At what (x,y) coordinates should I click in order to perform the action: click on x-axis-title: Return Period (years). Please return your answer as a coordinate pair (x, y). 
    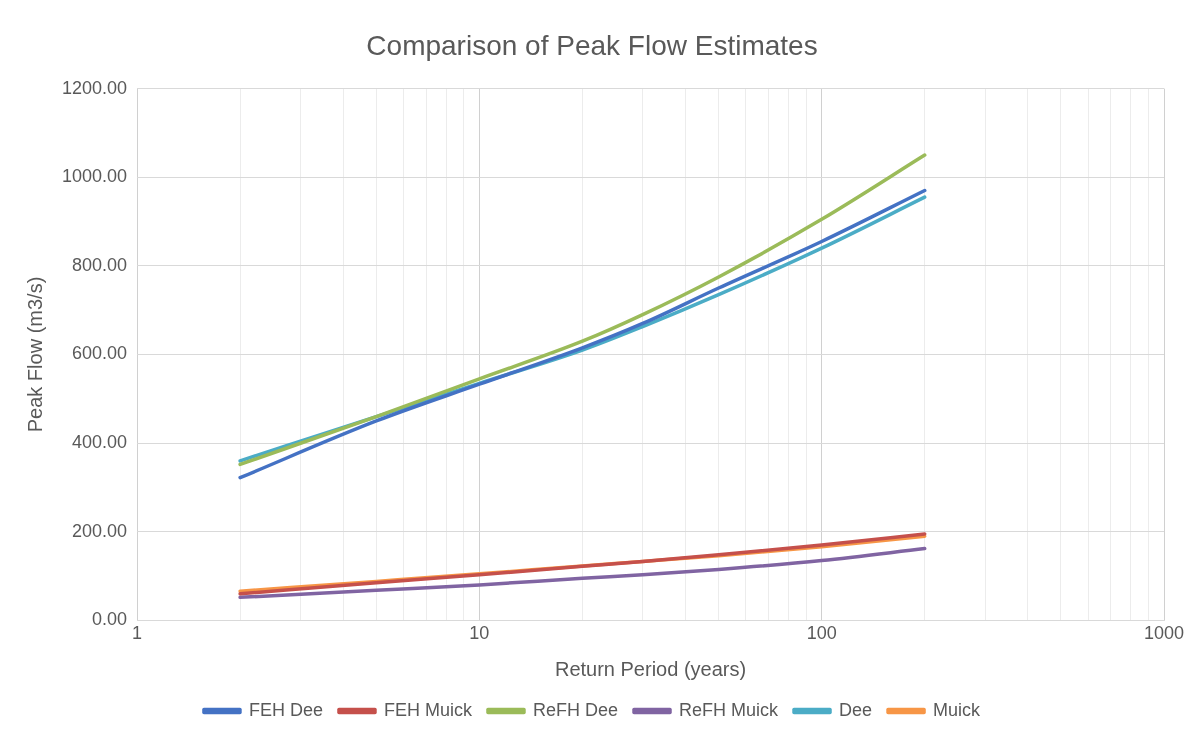
    Looking at the image, I should click on (650, 668).